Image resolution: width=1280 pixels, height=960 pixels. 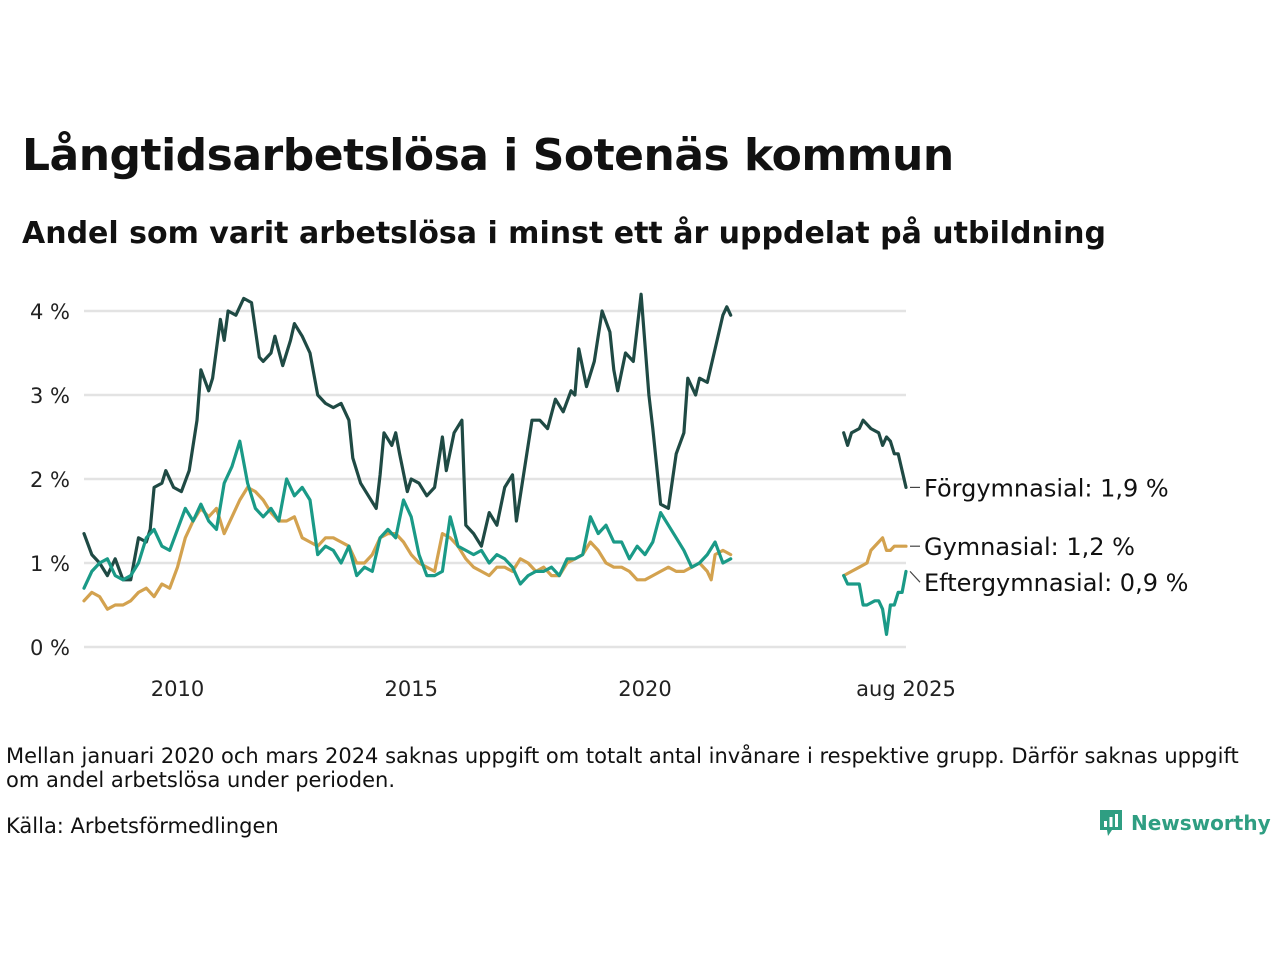 What do you see at coordinates (875, 557) in the screenshot?
I see `series-line-gymnasial` at bounding box center [875, 557].